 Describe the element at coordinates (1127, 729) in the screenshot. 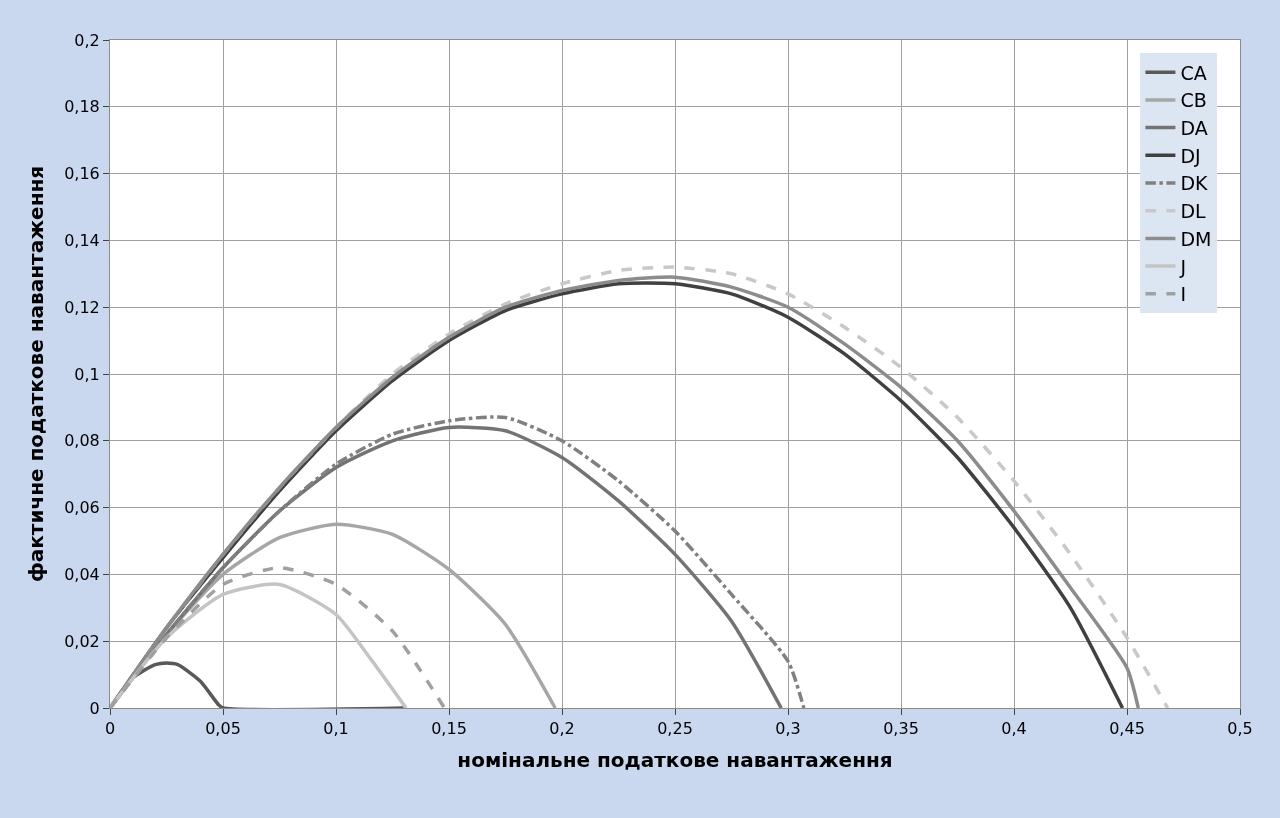

I see `x-tick-label: 0,45` at that location.